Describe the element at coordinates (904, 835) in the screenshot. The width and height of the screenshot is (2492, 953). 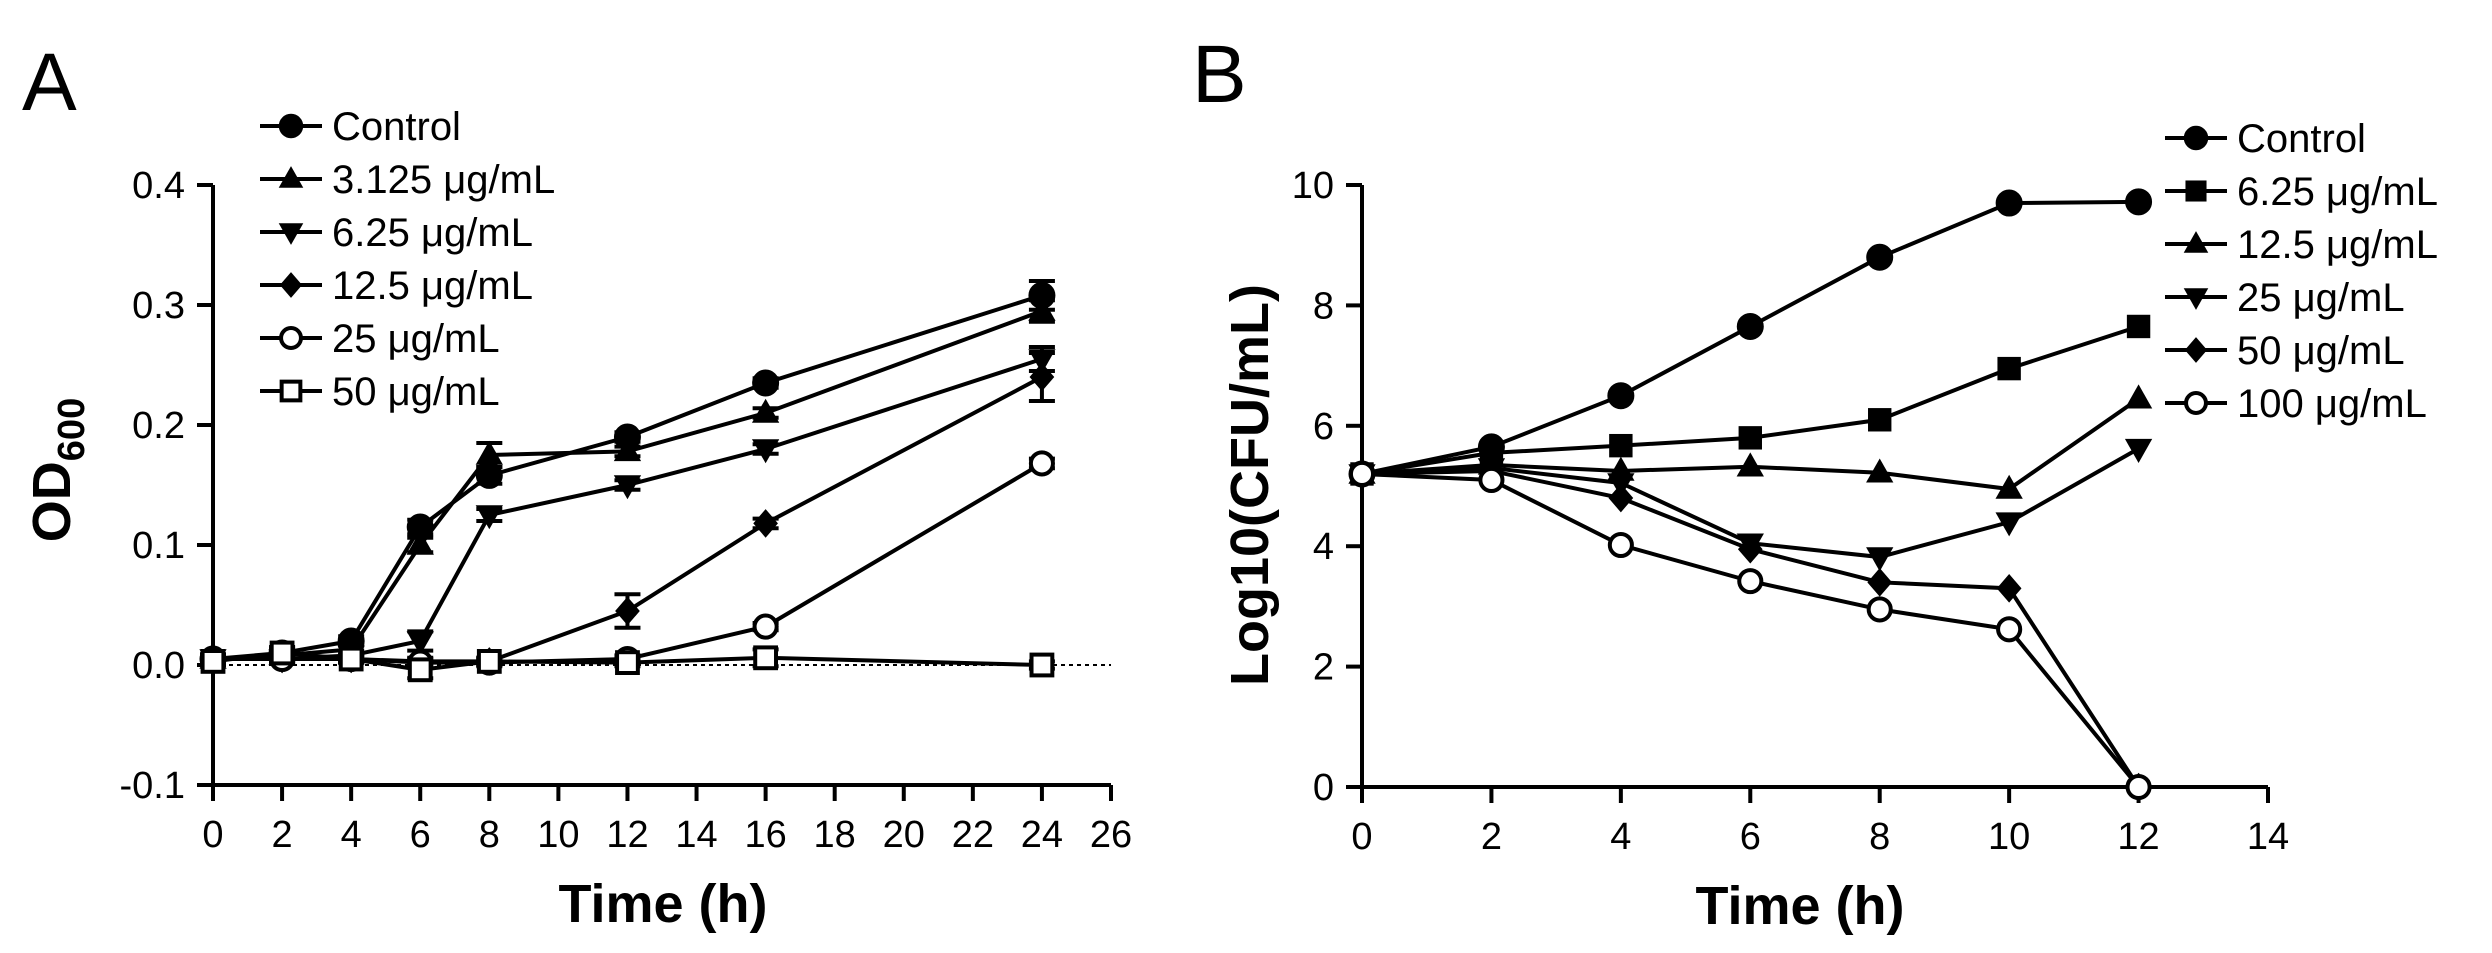
I see `panel-a-x-tick-label: 20` at that location.